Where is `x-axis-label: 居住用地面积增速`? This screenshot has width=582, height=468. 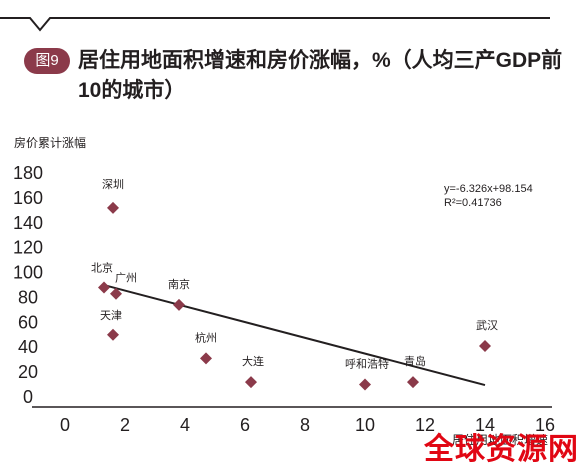
x-axis-label: 居住用地面积增速 is located at coordinates (500, 440).